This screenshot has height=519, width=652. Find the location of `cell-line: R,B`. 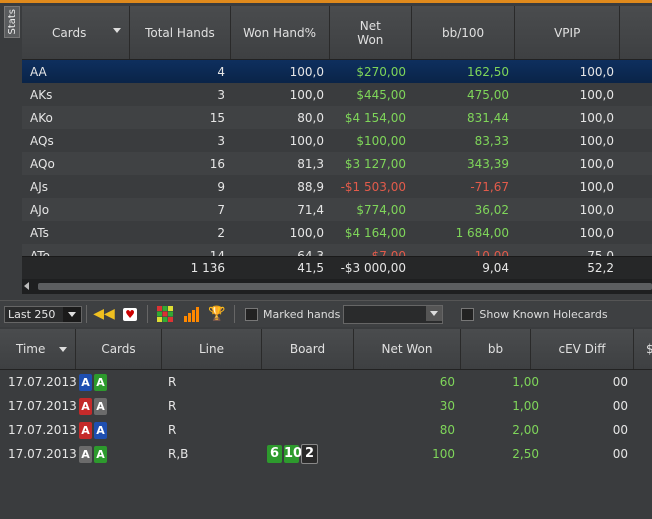

cell-line: R,B is located at coordinates (178, 454).